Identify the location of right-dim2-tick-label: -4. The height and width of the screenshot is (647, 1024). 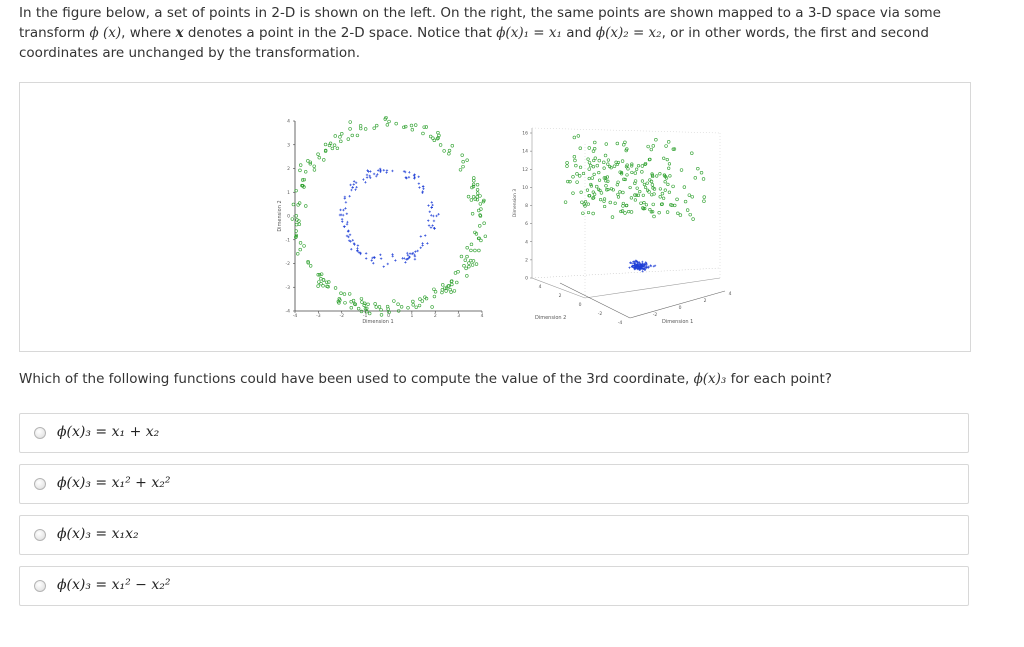
(620, 323).